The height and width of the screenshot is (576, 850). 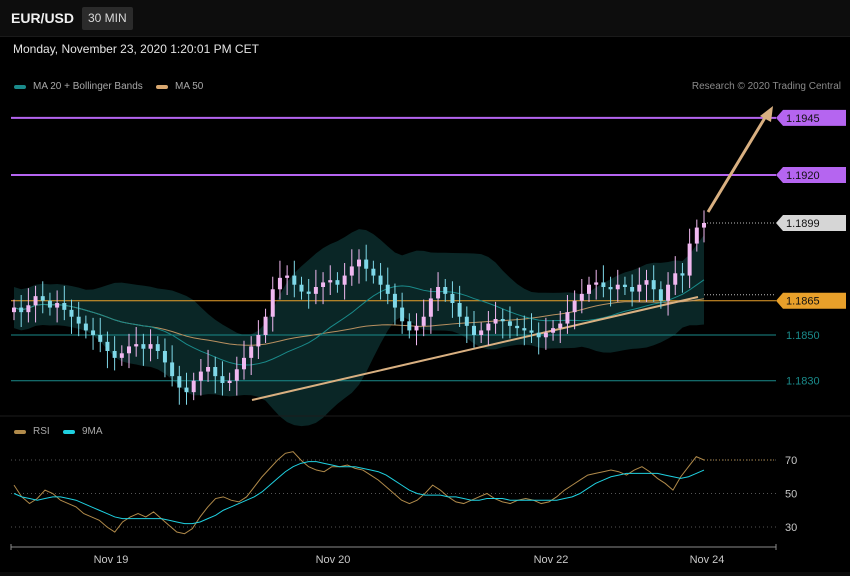 What do you see at coordinates (359, 493) in the screenshot?
I see `rsi-ma-line` at bounding box center [359, 493].